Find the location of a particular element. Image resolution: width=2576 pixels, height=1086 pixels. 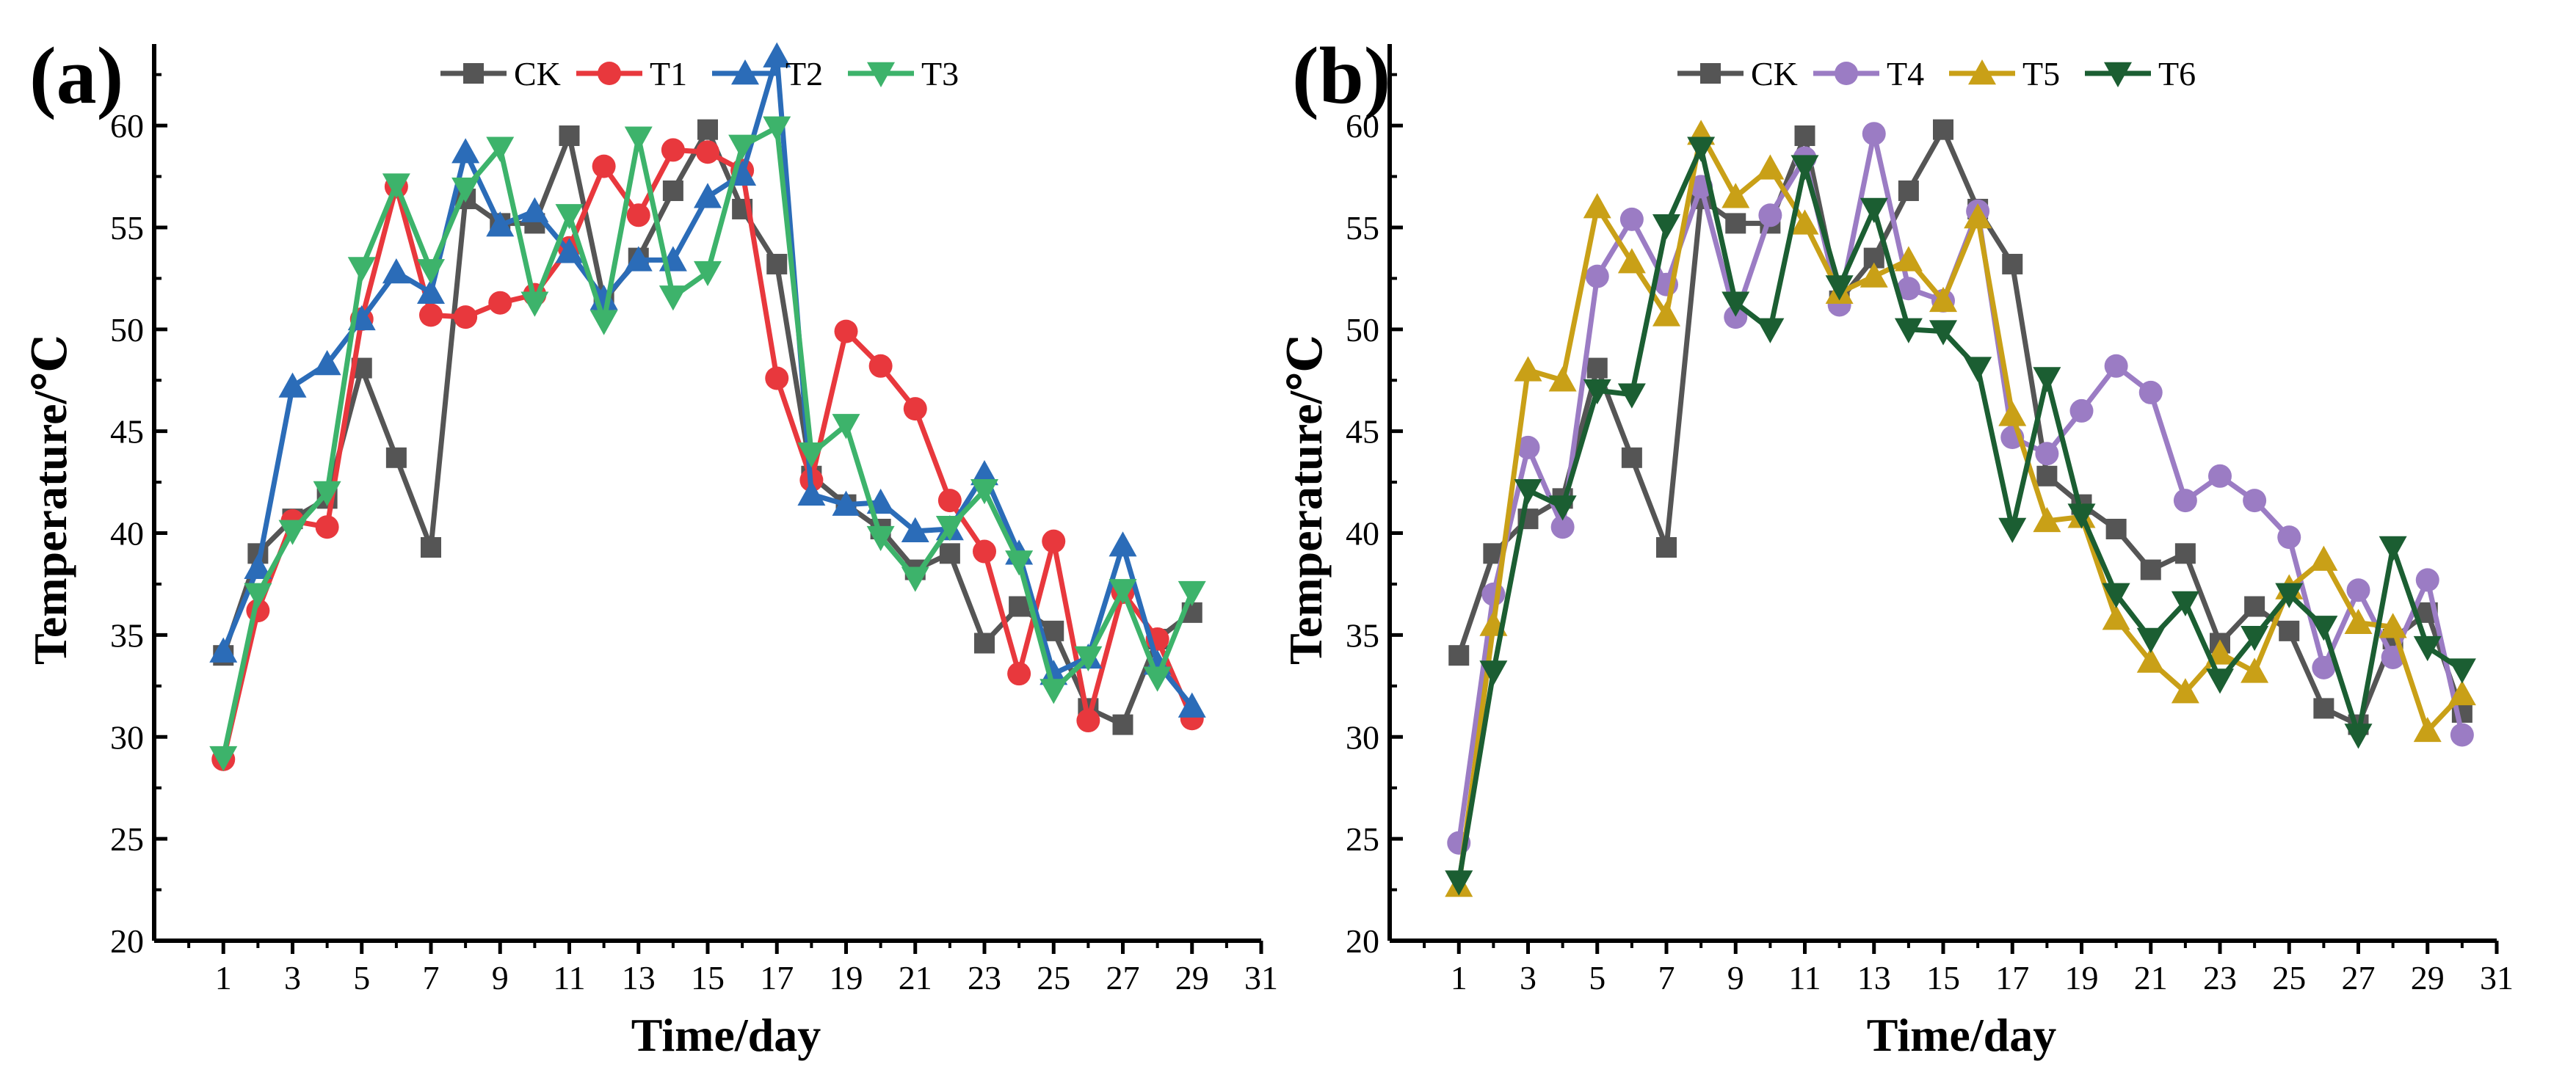

panel-a-x-tick-label: 3 is located at coordinates (292, 978).